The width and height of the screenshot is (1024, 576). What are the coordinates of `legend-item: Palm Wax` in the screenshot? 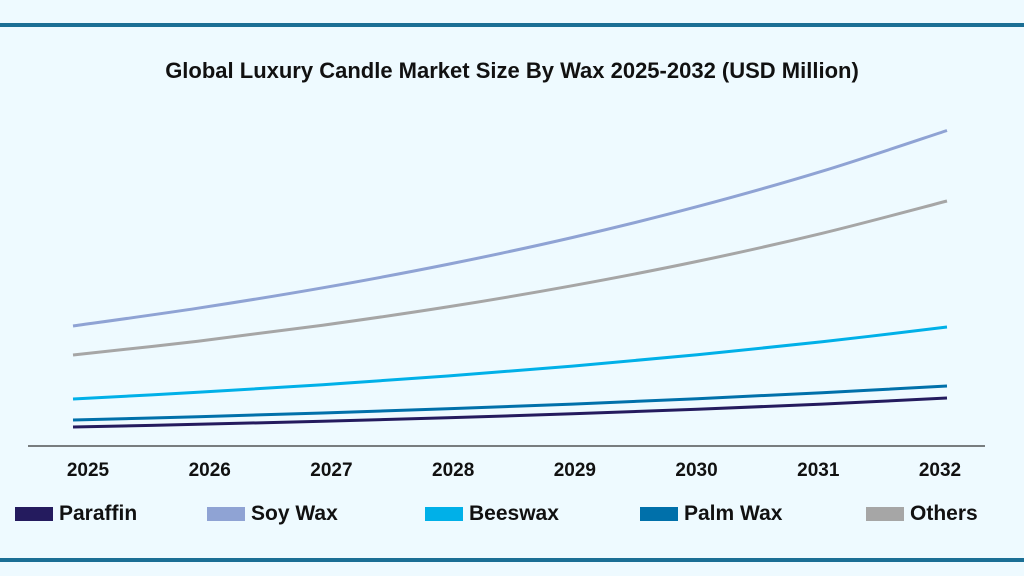 It's located at (711, 514).